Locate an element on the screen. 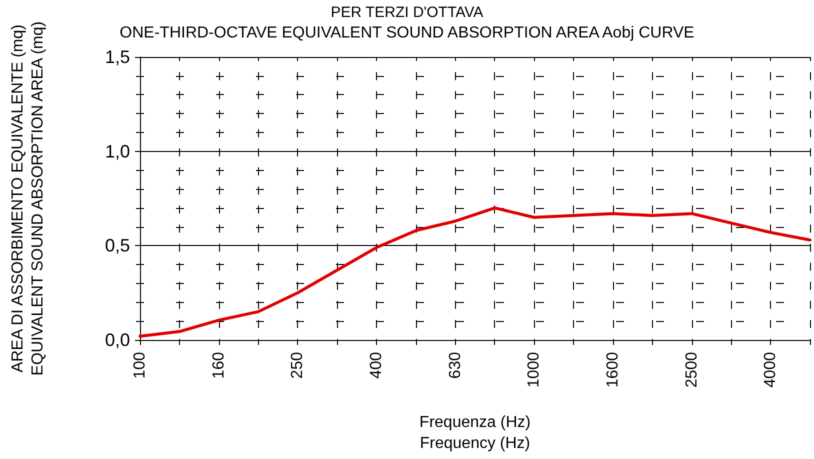 This screenshot has width=814, height=459. x-tick-label: 630 is located at coordinates (455, 365).